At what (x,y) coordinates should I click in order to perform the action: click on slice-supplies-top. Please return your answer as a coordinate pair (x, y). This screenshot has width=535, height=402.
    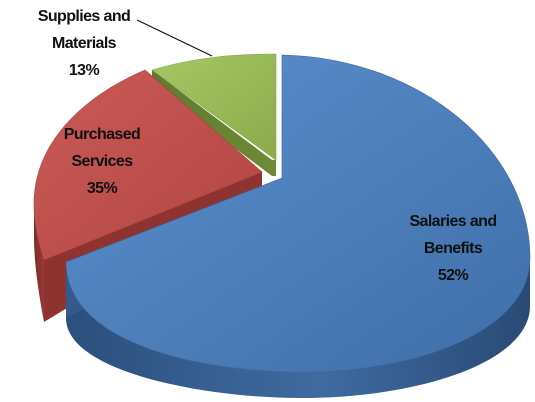
    Looking at the image, I should click on (214, 107).